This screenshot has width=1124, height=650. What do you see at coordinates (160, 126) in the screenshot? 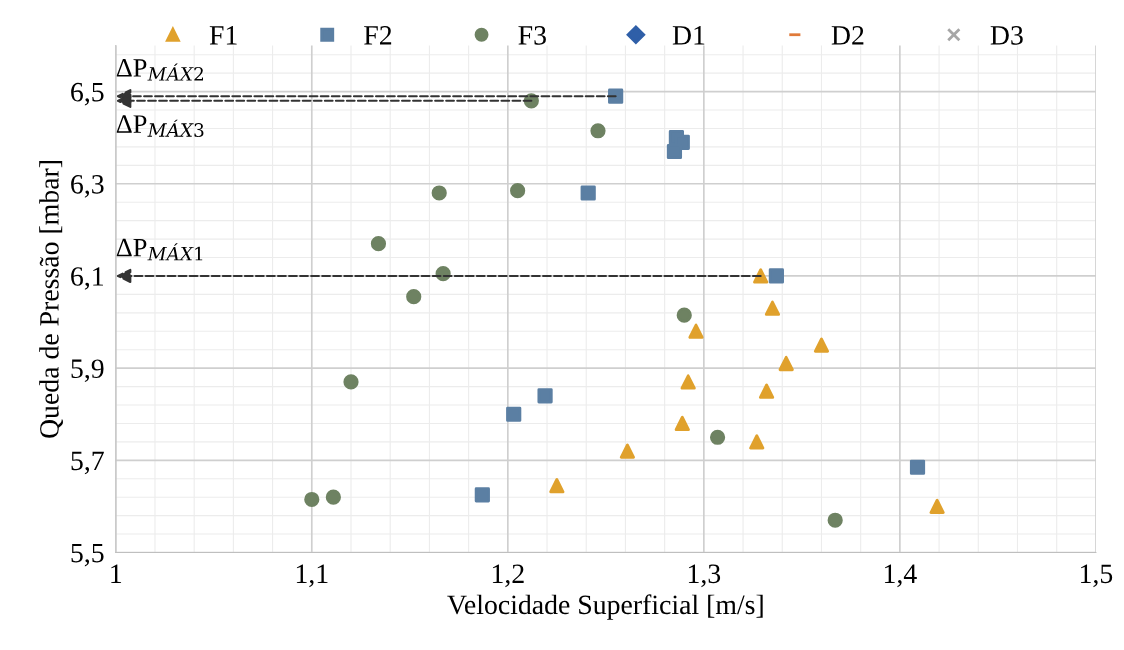
I see `annotation: ΔP$_{MÁX3}$` at bounding box center [160, 126].